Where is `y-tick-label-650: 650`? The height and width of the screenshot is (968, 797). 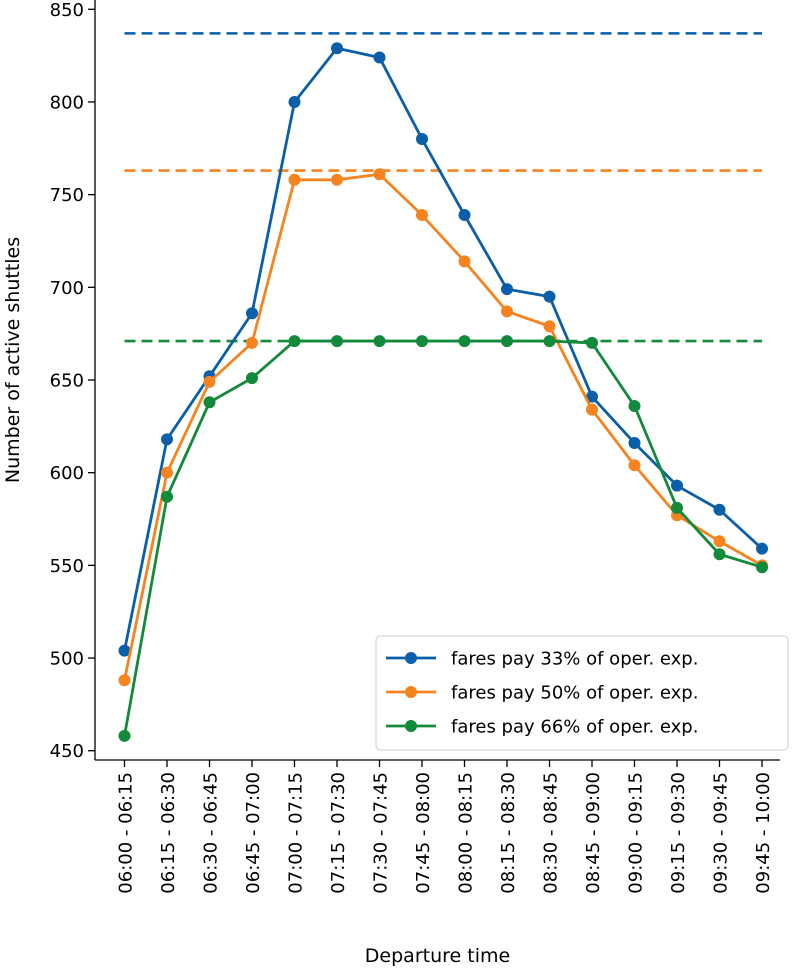 y-tick-label-650: 650 is located at coordinates (67, 381).